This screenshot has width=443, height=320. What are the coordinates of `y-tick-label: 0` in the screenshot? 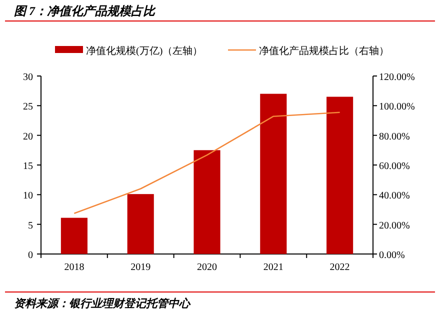 It's located at (30, 255).